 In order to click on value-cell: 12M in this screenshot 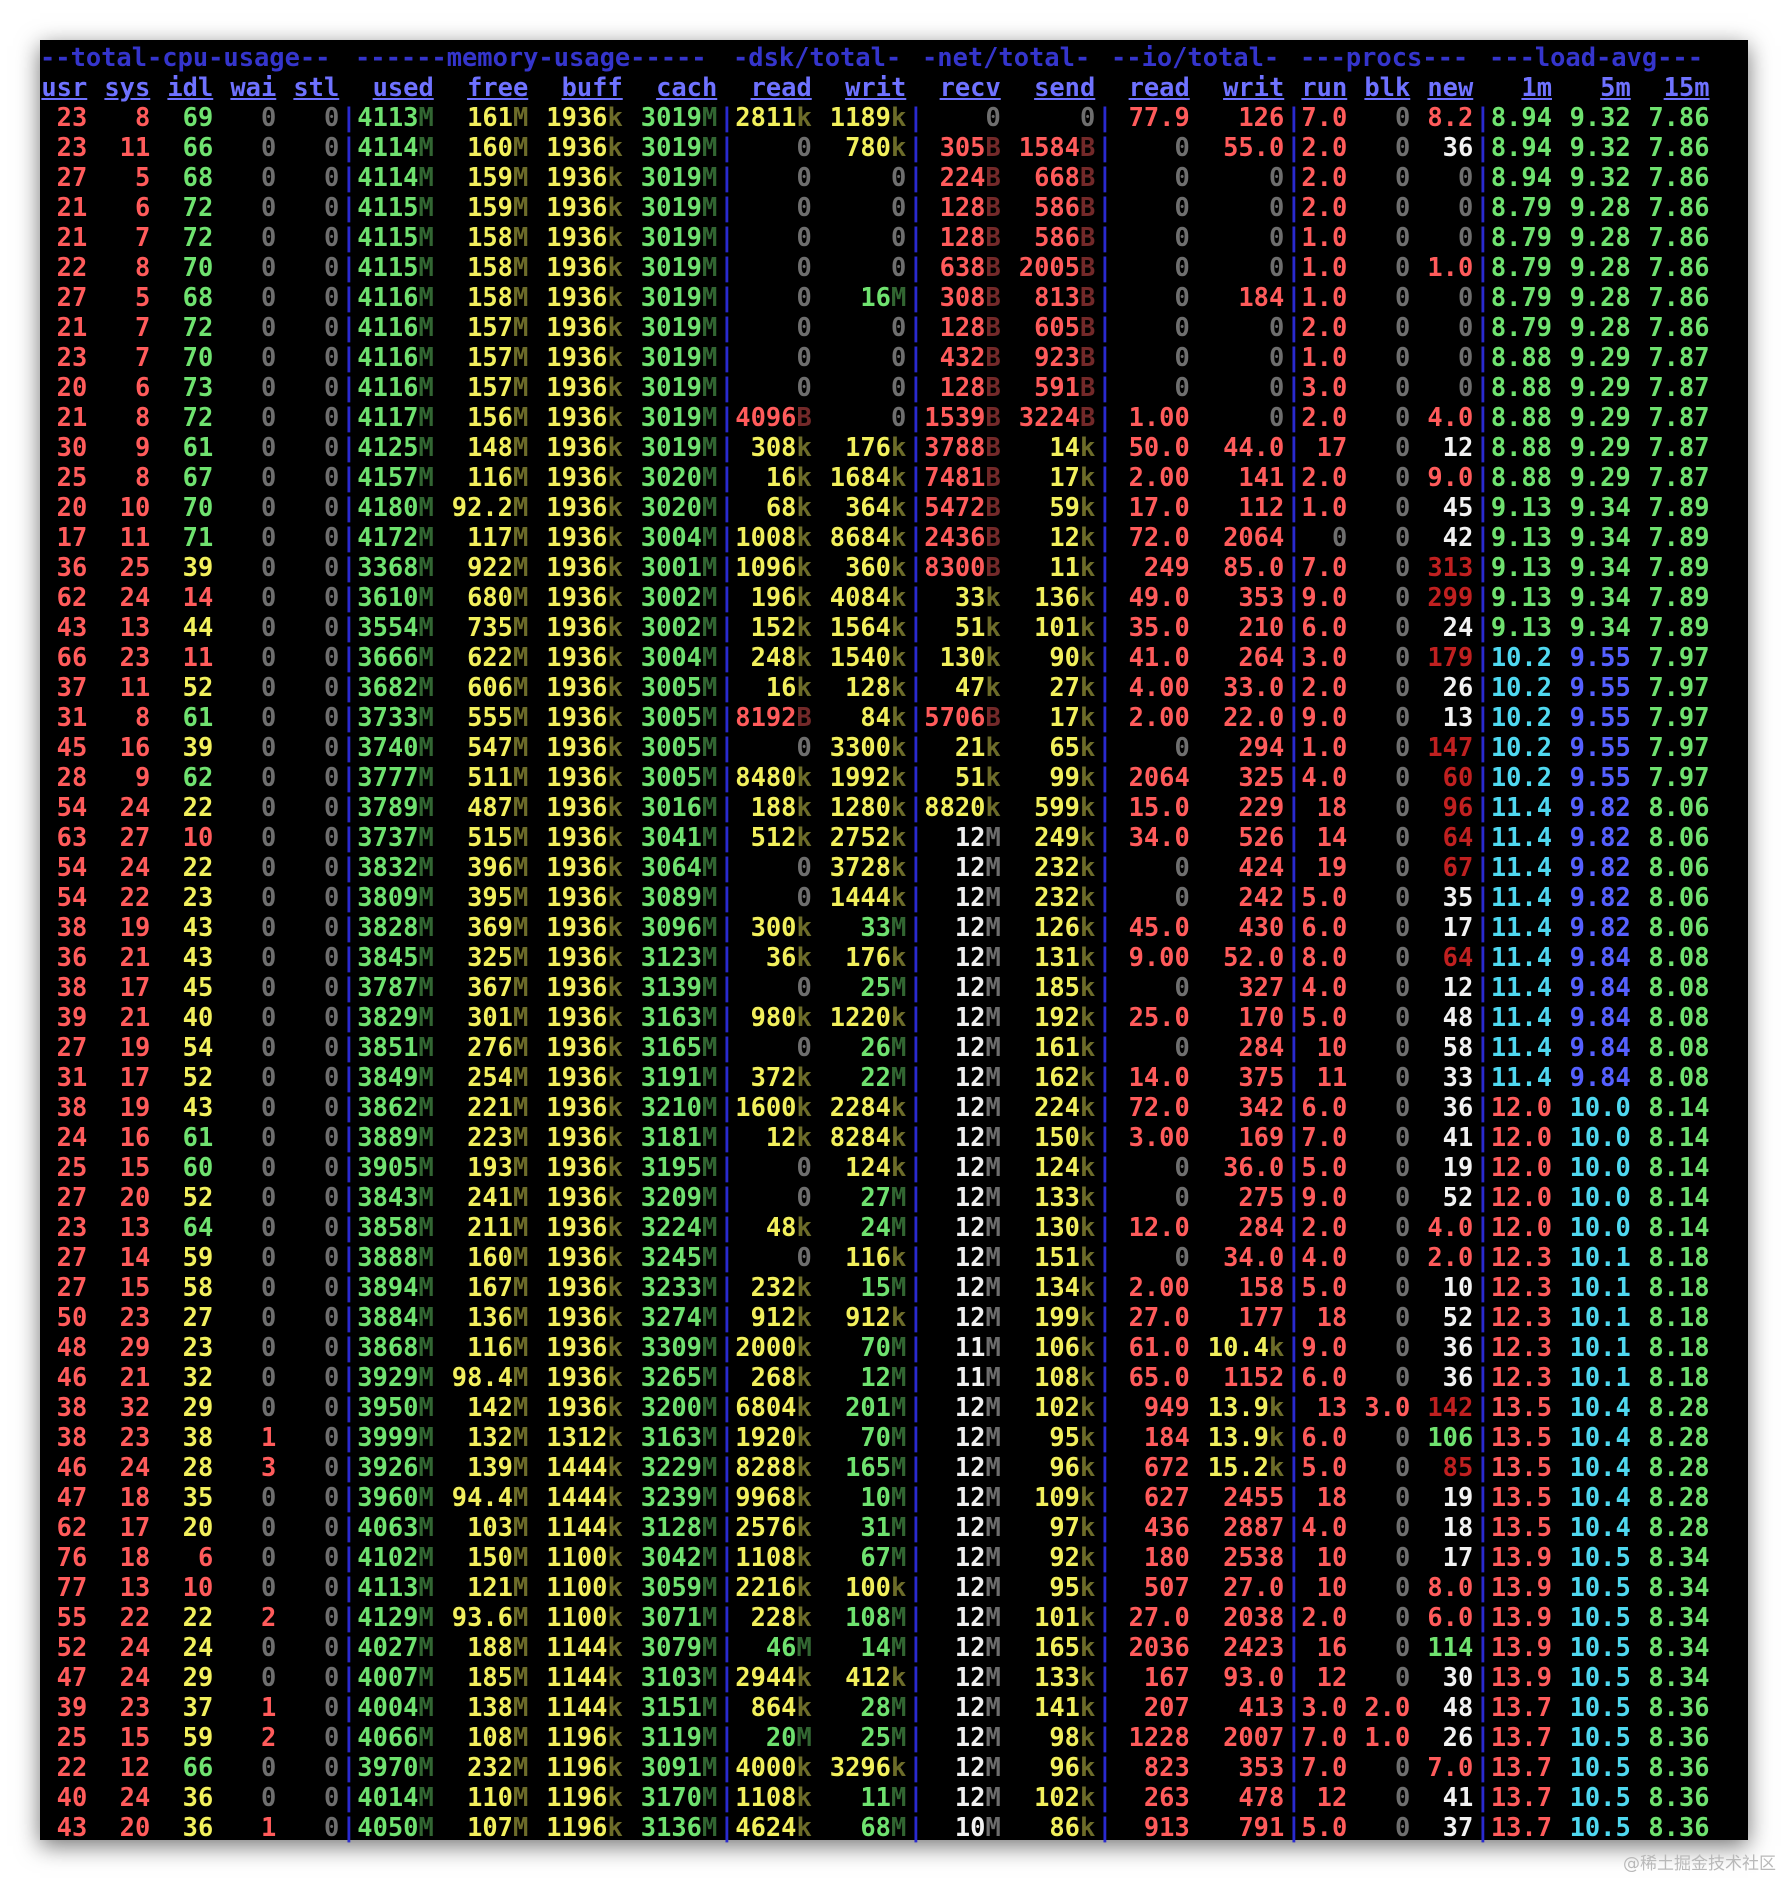, I will do `click(977, 1317)`.